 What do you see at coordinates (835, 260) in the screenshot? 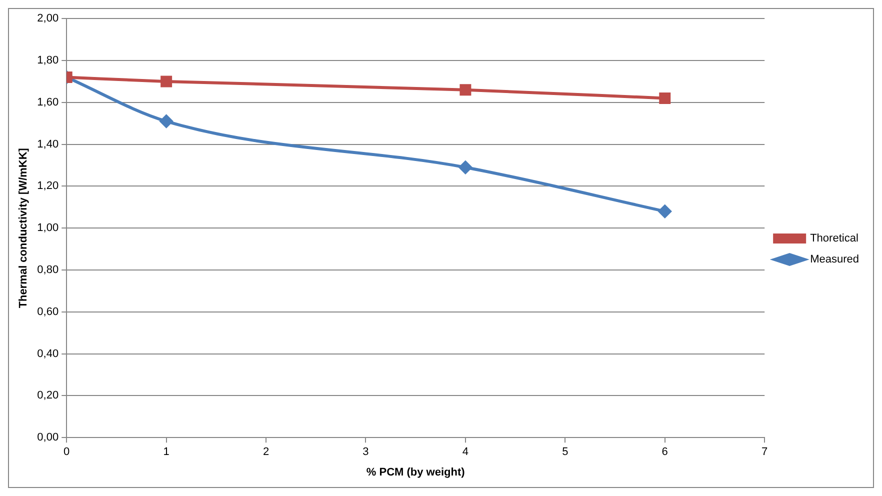
I see `legend-label: Measured` at bounding box center [835, 260].